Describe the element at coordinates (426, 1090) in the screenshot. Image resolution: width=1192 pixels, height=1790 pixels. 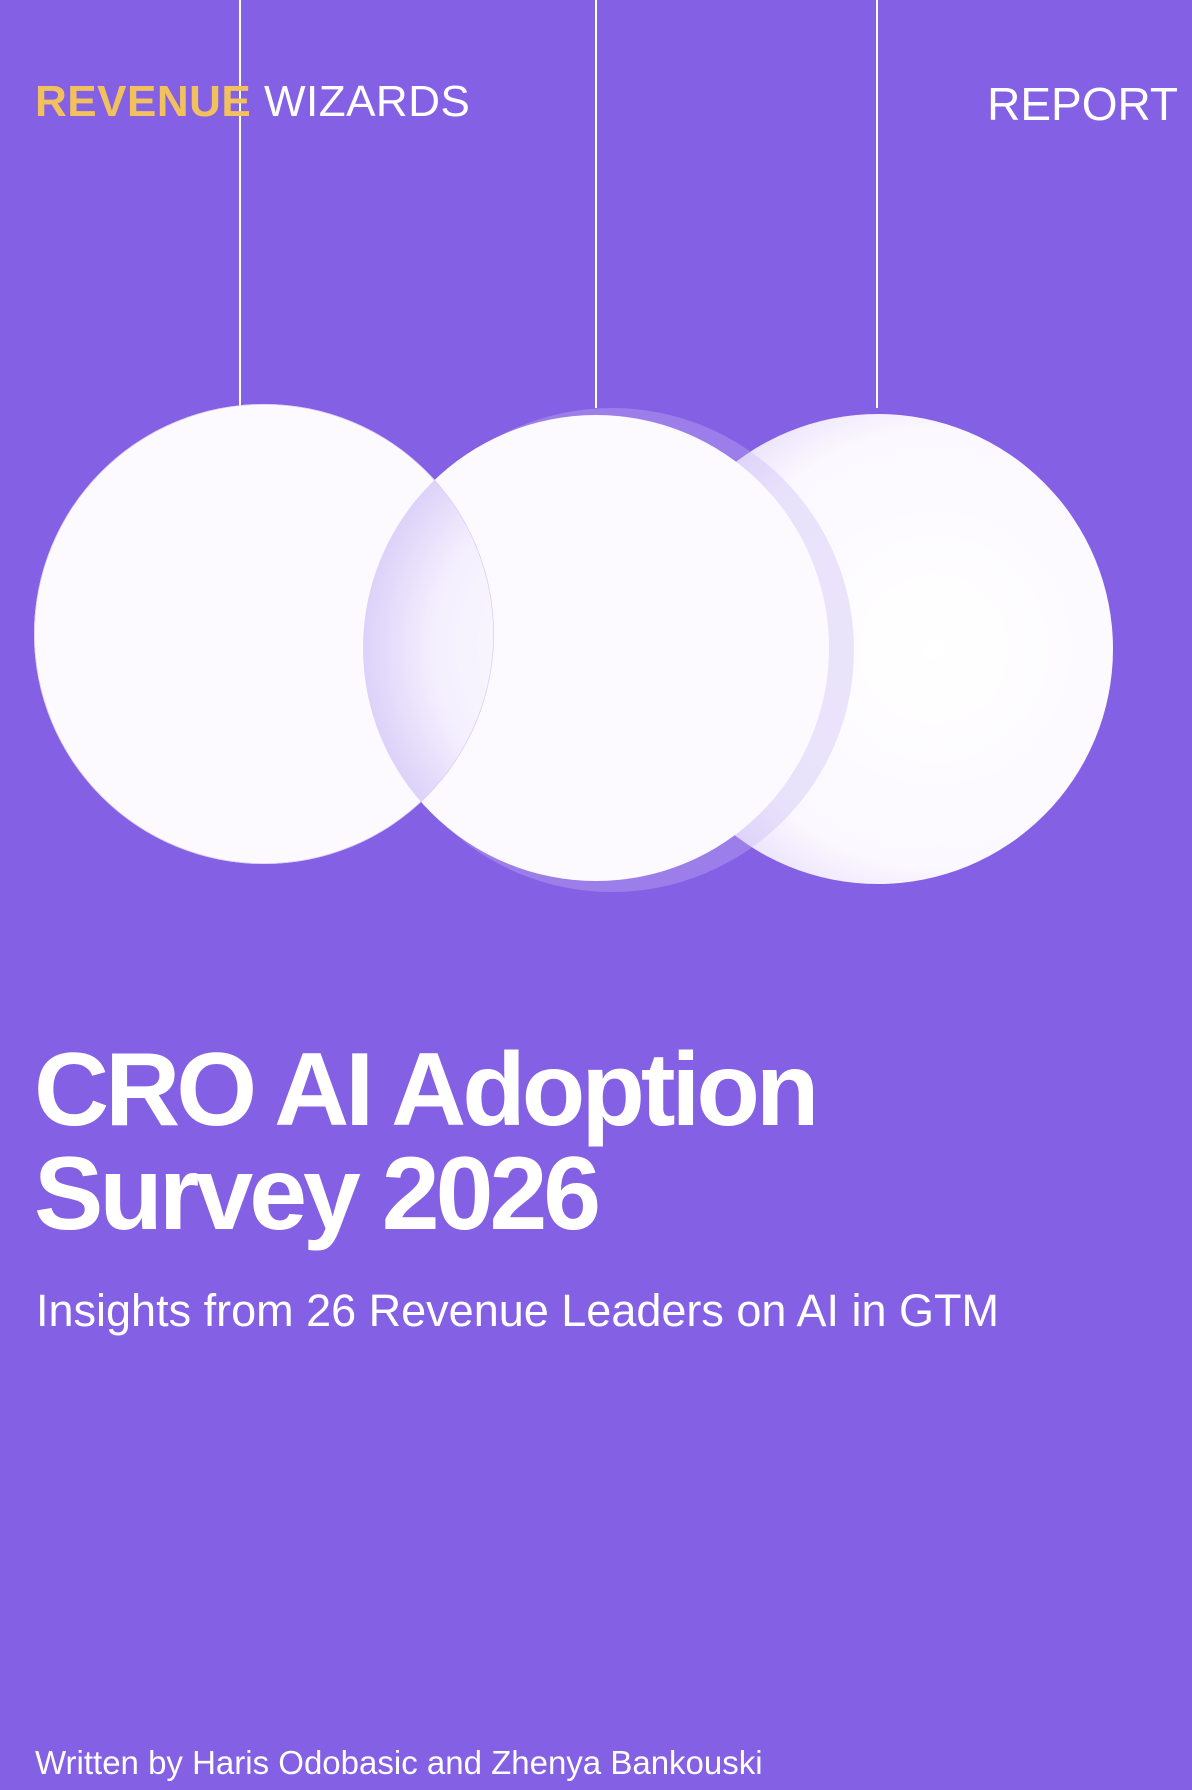
I see `title-line-1: CRO AI Adoption` at that location.